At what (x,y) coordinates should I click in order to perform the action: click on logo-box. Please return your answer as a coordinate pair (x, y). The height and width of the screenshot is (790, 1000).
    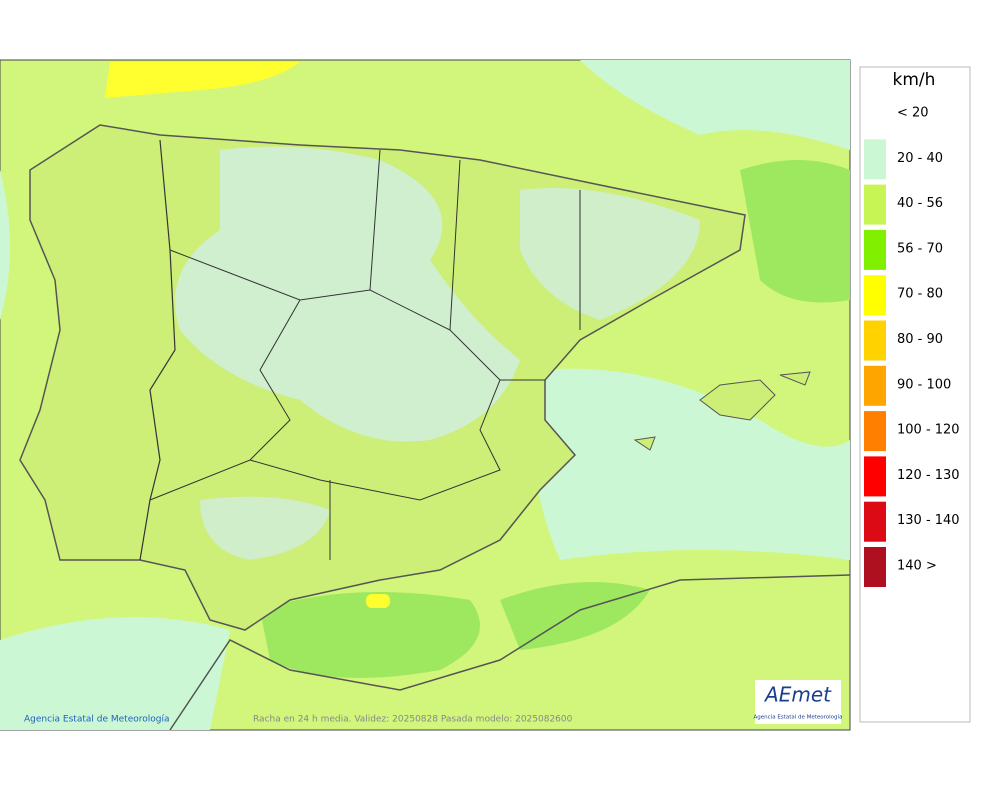
    Looking at the image, I should click on (798, 702).